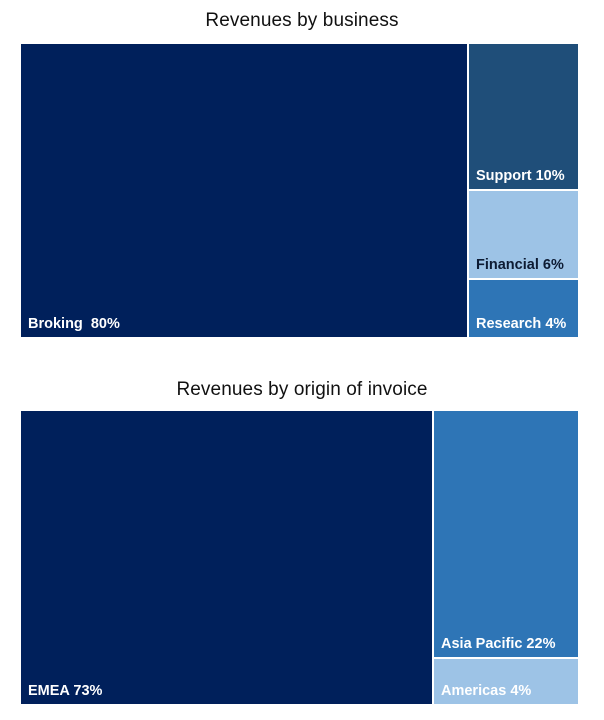  I want to click on tile-americas, so click(506, 681).